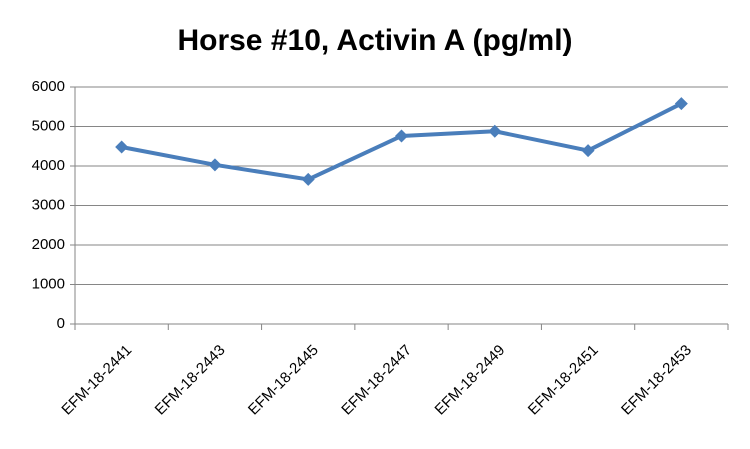  I want to click on y-tick-label: 6000, so click(48, 86).